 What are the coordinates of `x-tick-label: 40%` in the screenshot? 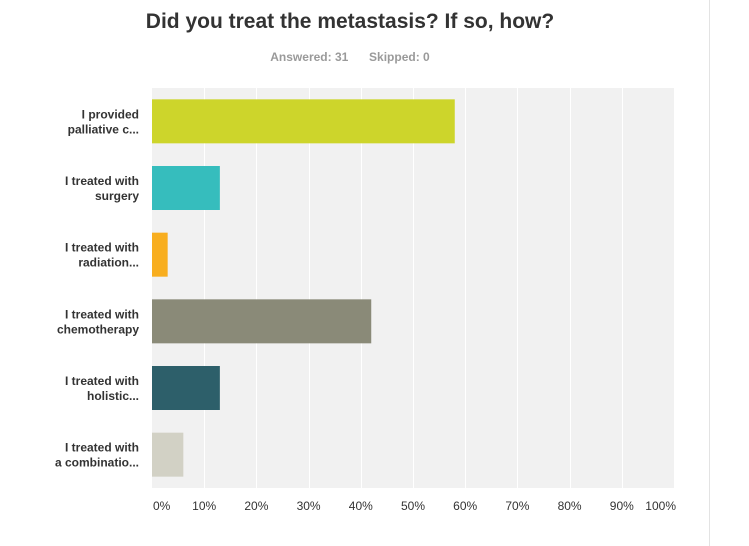 It's located at (361, 506).